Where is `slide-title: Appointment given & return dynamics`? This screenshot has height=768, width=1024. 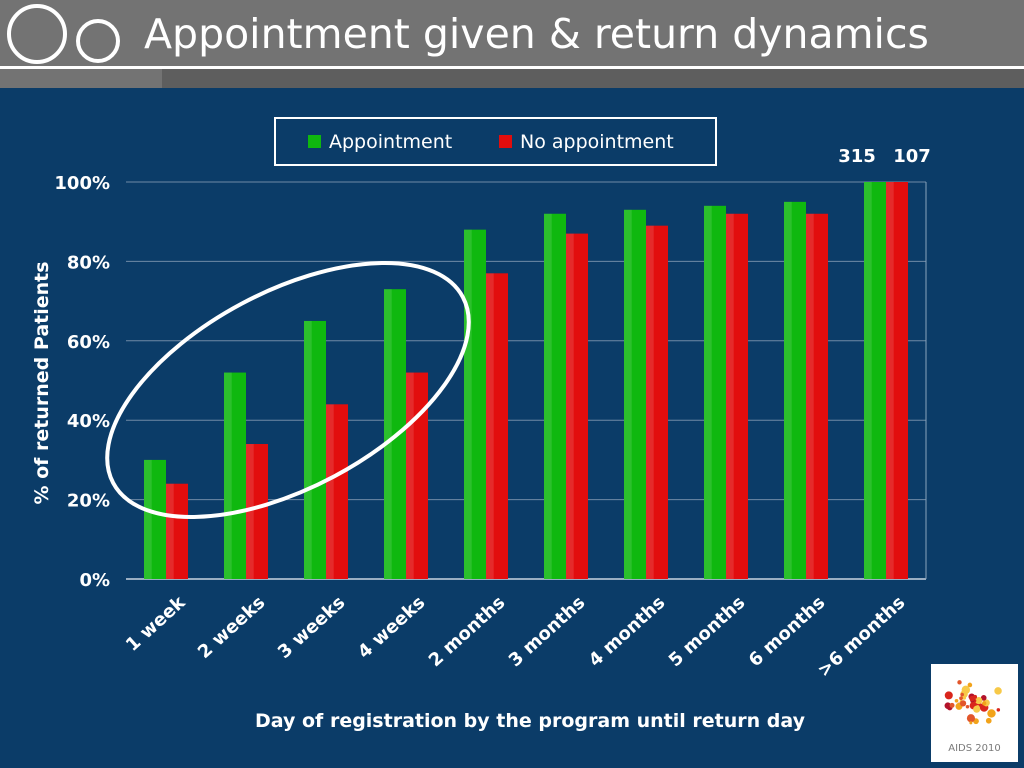 slide-title: Appointment given & return dynamics is located at coordinates (536, 34).